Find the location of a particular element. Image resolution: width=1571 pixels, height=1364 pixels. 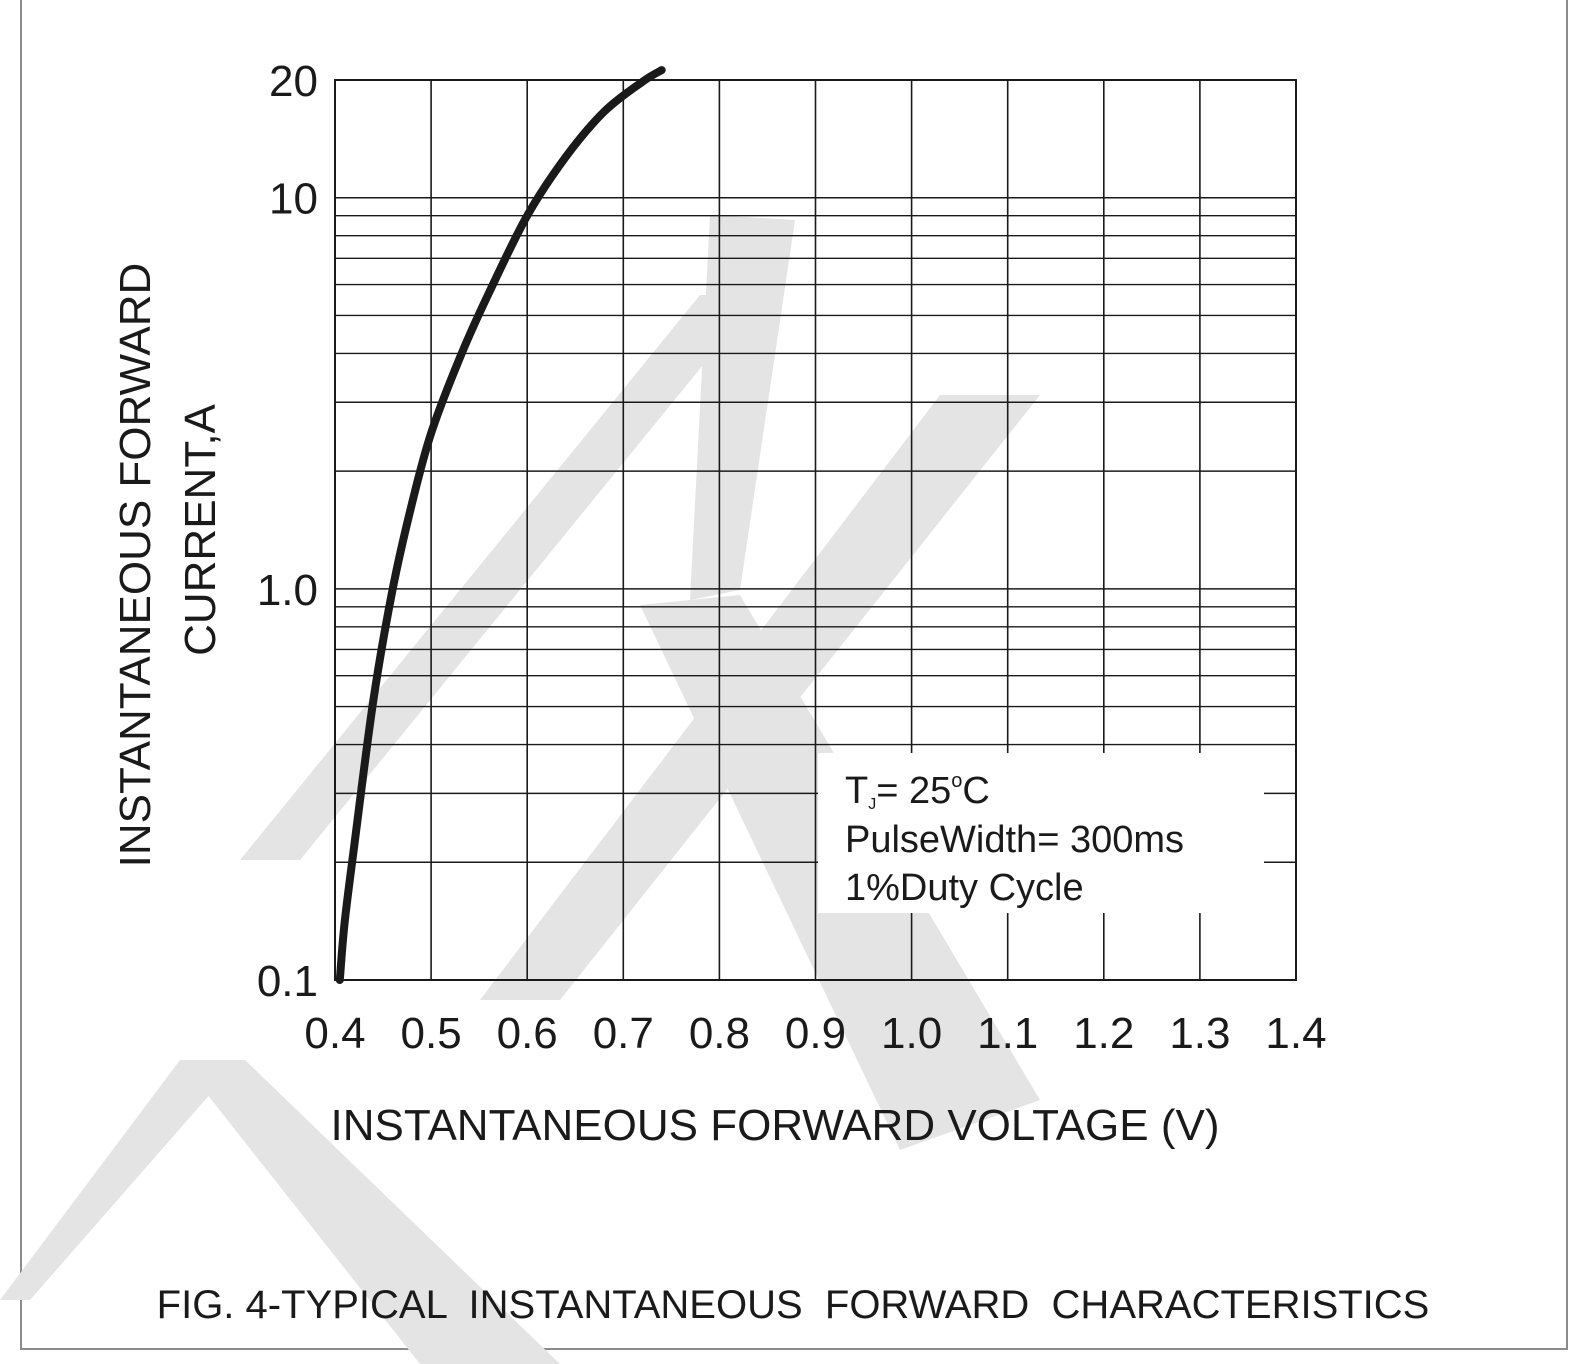

y-tick-label-3: 20 is located at coordinates (293, 81).